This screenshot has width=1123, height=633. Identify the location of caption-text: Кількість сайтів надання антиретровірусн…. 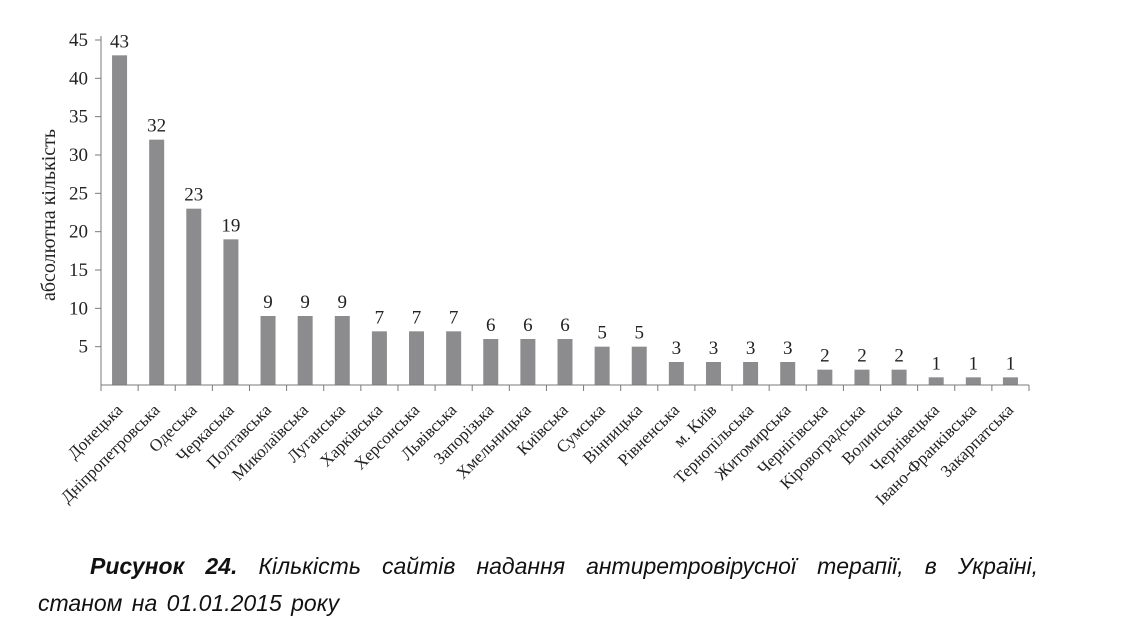
(538, 584).